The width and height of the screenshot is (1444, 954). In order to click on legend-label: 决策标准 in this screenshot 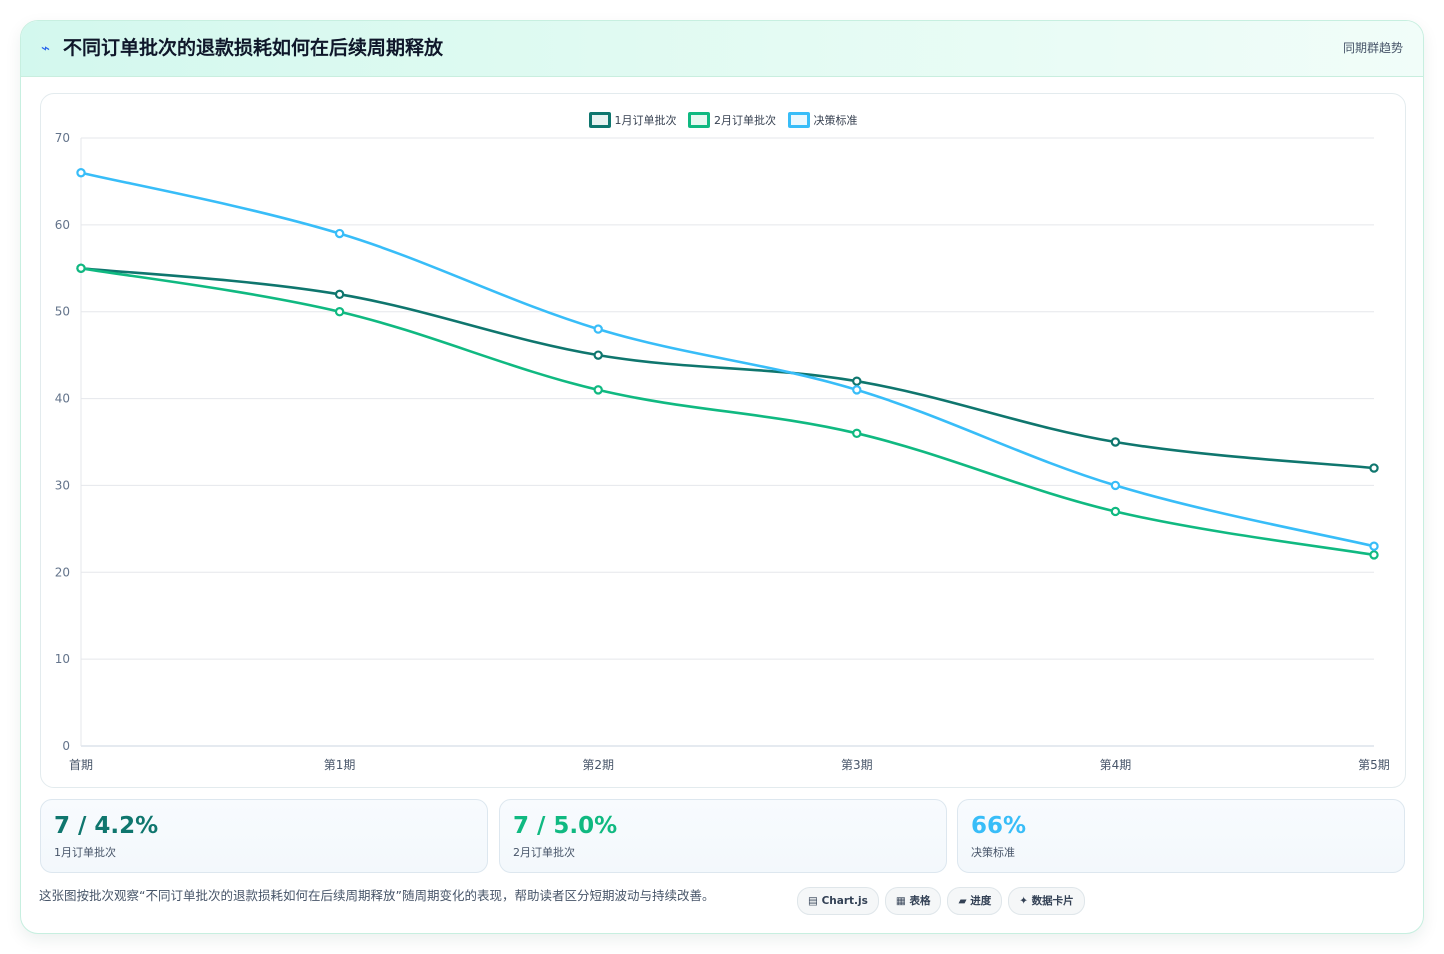, I will do `click(835, 120)`.